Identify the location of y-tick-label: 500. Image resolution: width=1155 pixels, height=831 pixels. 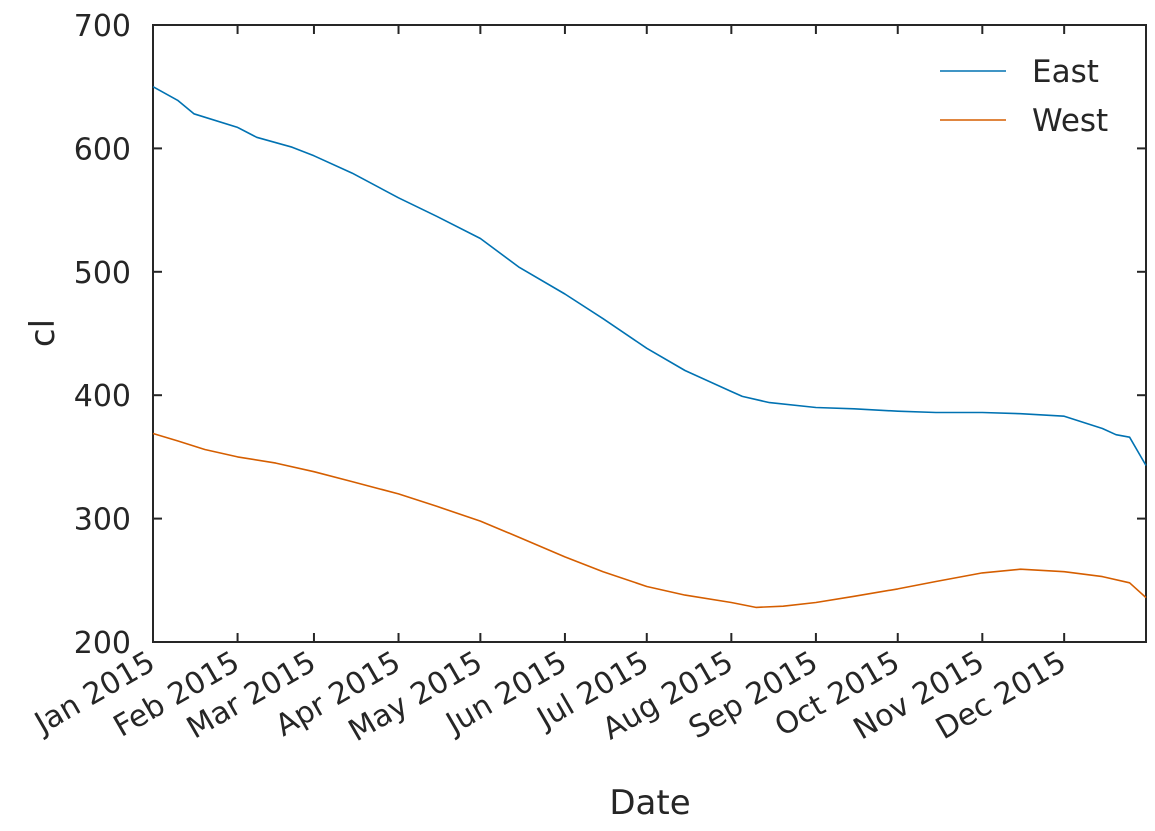
(102, 273).